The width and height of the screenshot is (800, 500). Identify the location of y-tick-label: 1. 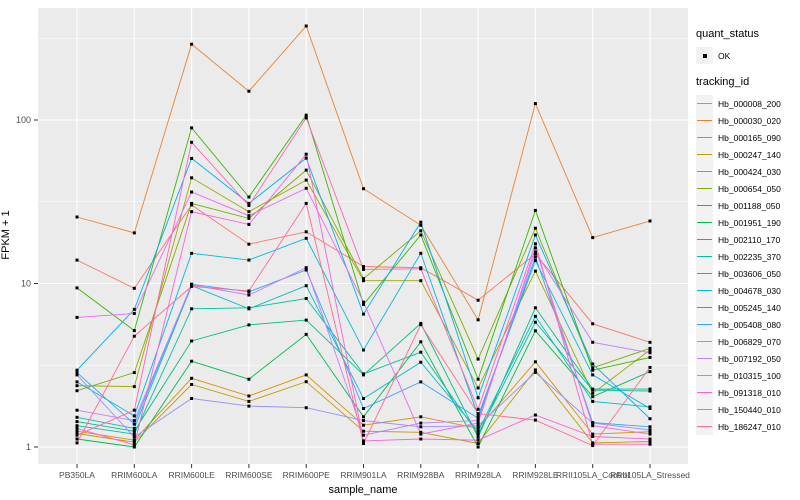
(28, 447).